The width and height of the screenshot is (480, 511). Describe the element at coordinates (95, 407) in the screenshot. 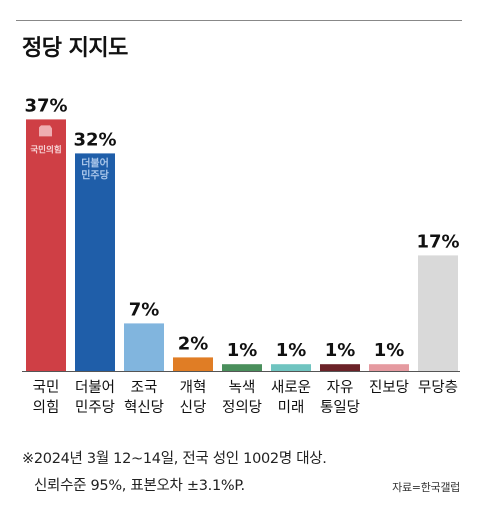

I see `category-label-1-1: 민주당` at that location.